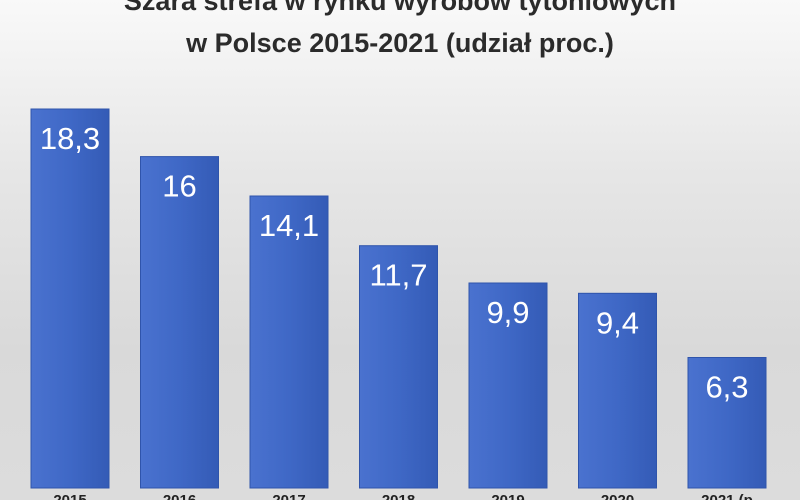 The image size is (800, 500). I want to click on x-tick-2018: 2018, so click(398, 496).